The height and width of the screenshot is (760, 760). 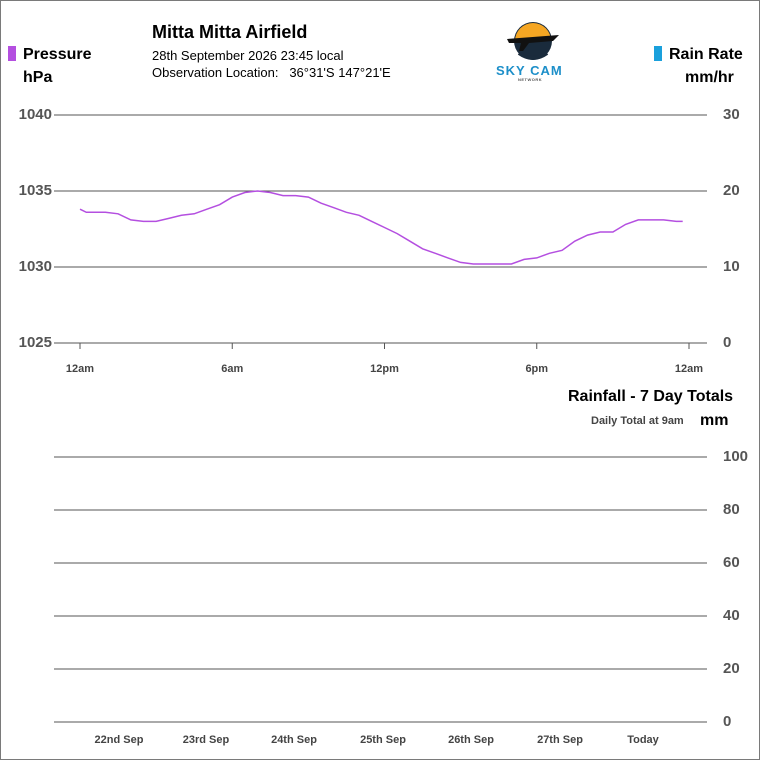 I want to click on x-category-label: 24th Sep, so click(x=294, y=740).